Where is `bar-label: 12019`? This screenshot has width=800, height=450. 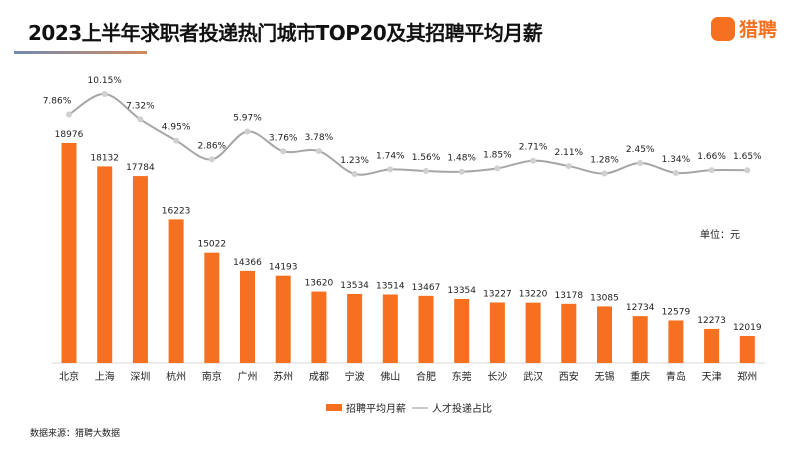 bar-label: 12019 is located at coordinates (747, 328).